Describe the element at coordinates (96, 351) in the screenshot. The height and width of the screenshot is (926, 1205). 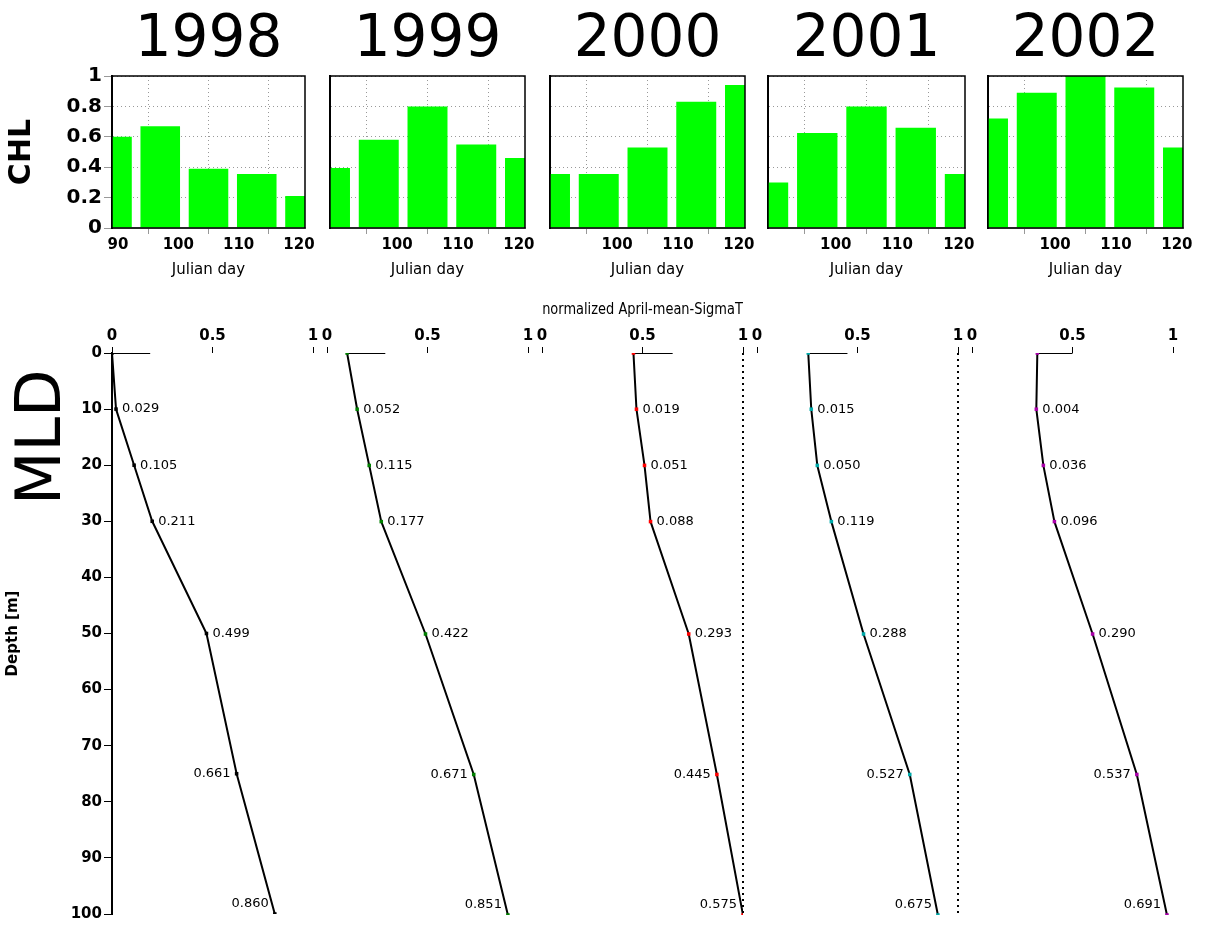
I see `y-tick-label: 0` at that location.